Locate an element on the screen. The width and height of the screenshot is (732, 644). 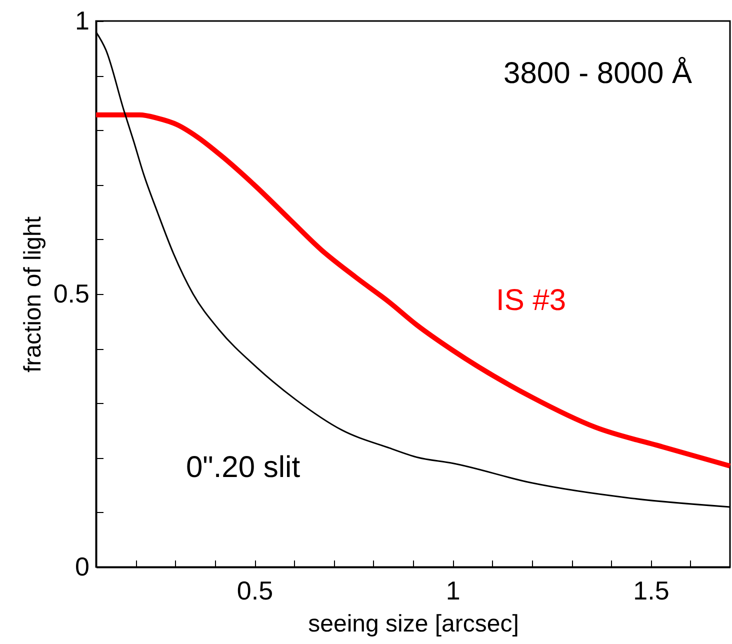
y-tick-label: 1 is located at coordinates (82, 21).